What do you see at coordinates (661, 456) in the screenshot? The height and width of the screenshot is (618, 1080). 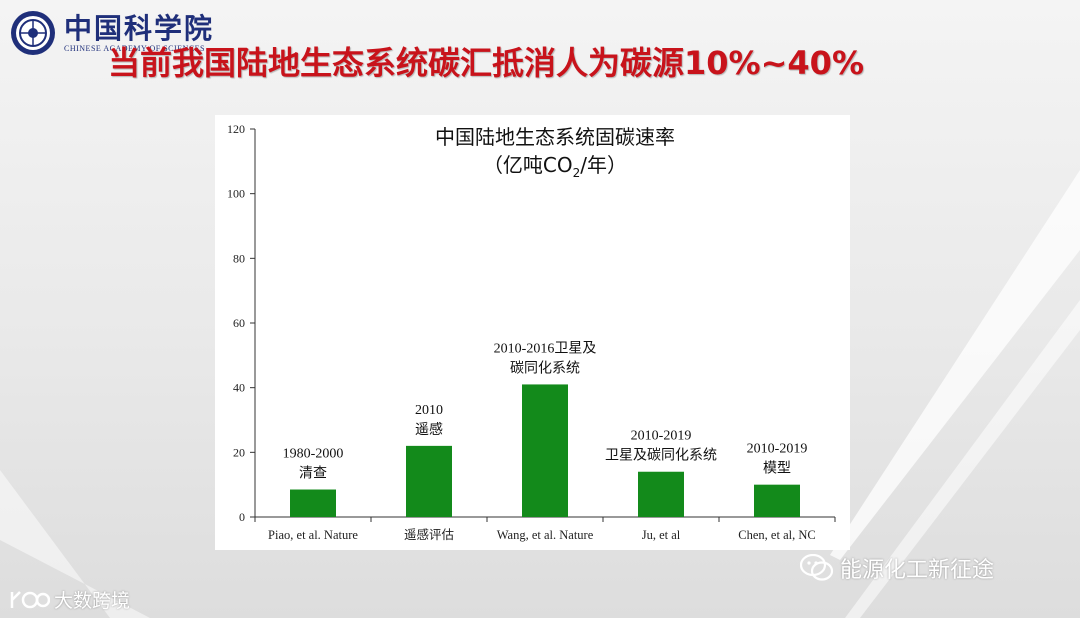 I see `data-annotation: 卫星及碳同化系统` at bounding box center [661, 456].